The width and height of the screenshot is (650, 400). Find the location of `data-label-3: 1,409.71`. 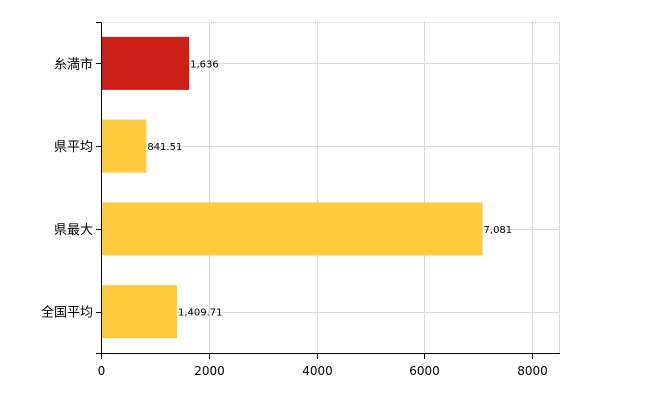

data-label-3: 1,409.71 is located at coordinates (200, 313).